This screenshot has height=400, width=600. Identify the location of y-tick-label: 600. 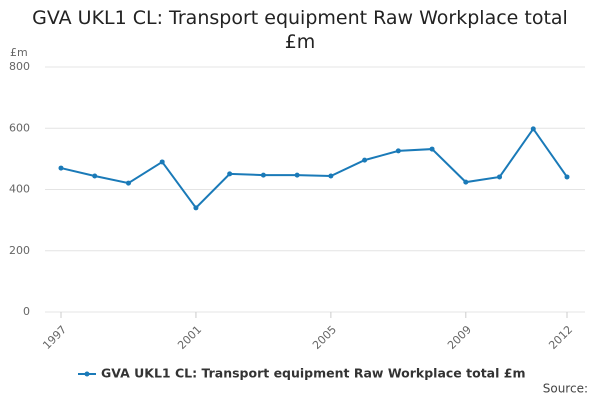
(19, 127).